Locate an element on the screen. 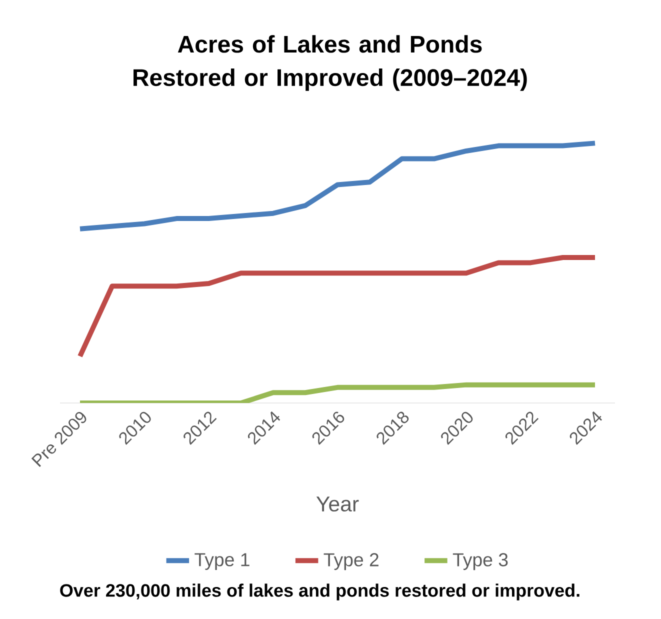 The image size is (661, 619). legend-label: Type 2 is located at coordinates (351, 561).